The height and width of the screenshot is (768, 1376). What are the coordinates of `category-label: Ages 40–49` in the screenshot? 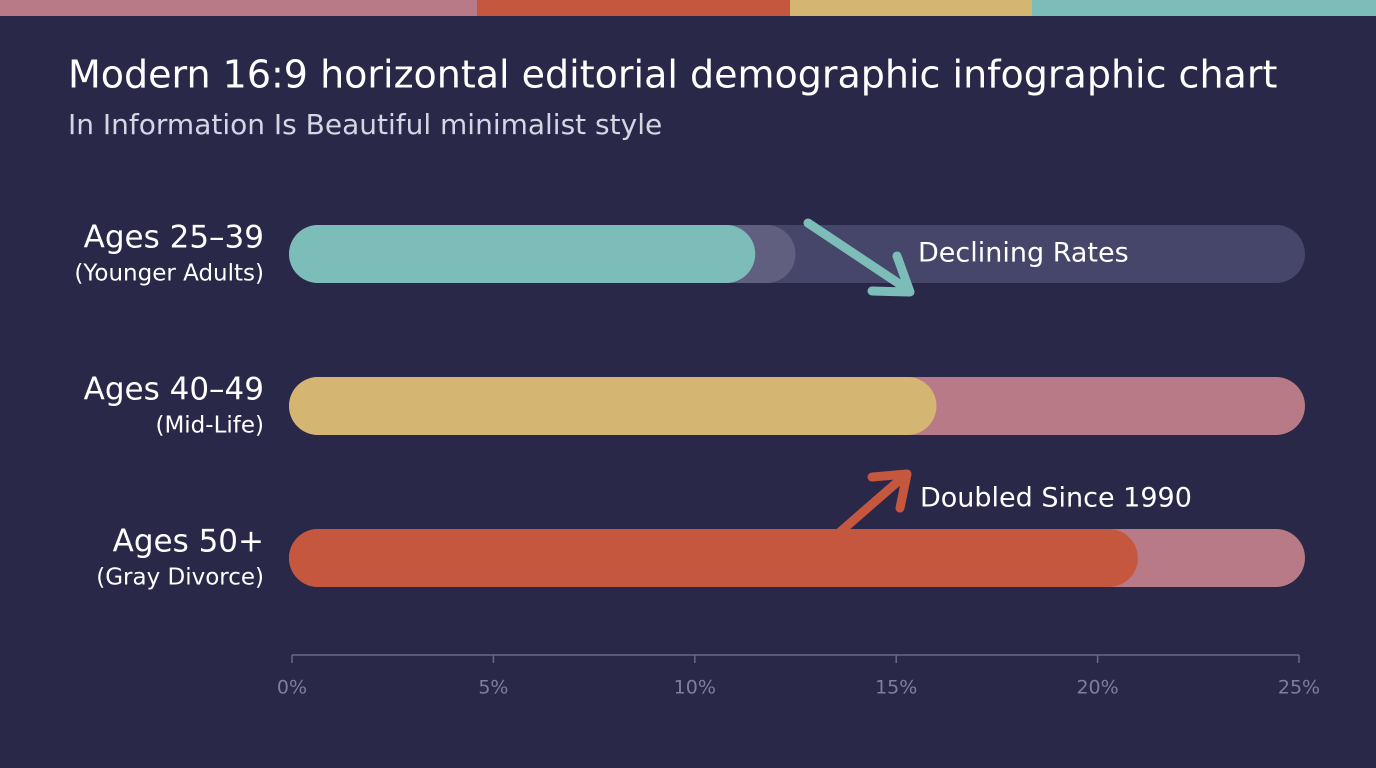 It's located at (174, 390).